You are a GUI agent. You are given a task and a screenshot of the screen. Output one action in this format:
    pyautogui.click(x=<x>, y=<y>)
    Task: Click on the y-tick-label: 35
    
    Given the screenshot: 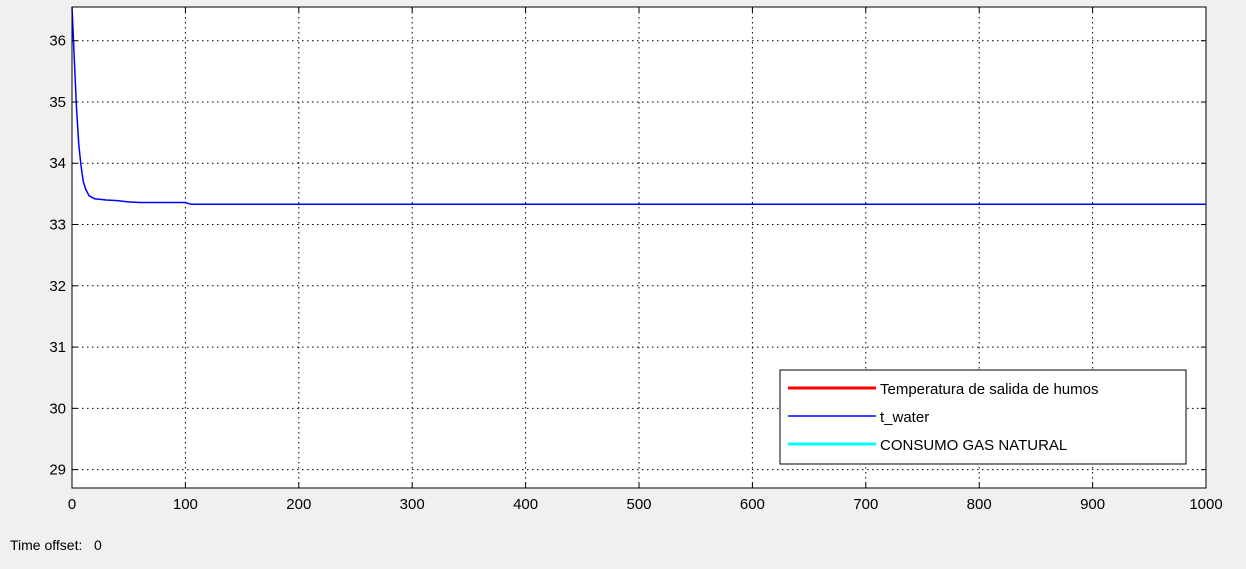 What is the action you would take?
    pyautogui.click(x=57, y=102)
    